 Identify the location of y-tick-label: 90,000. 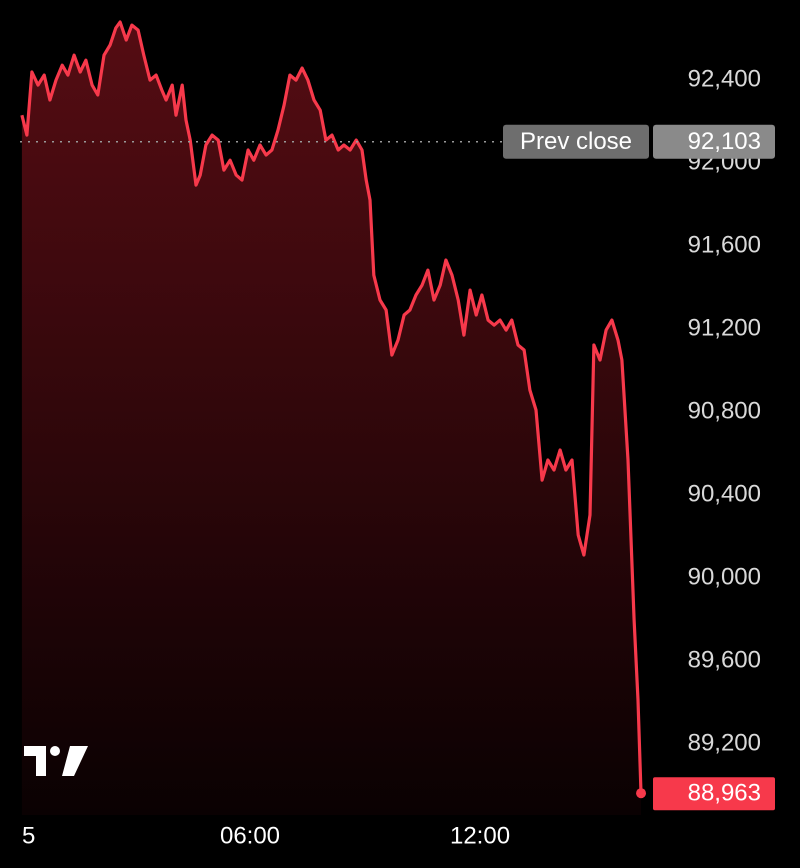
(724, 576).